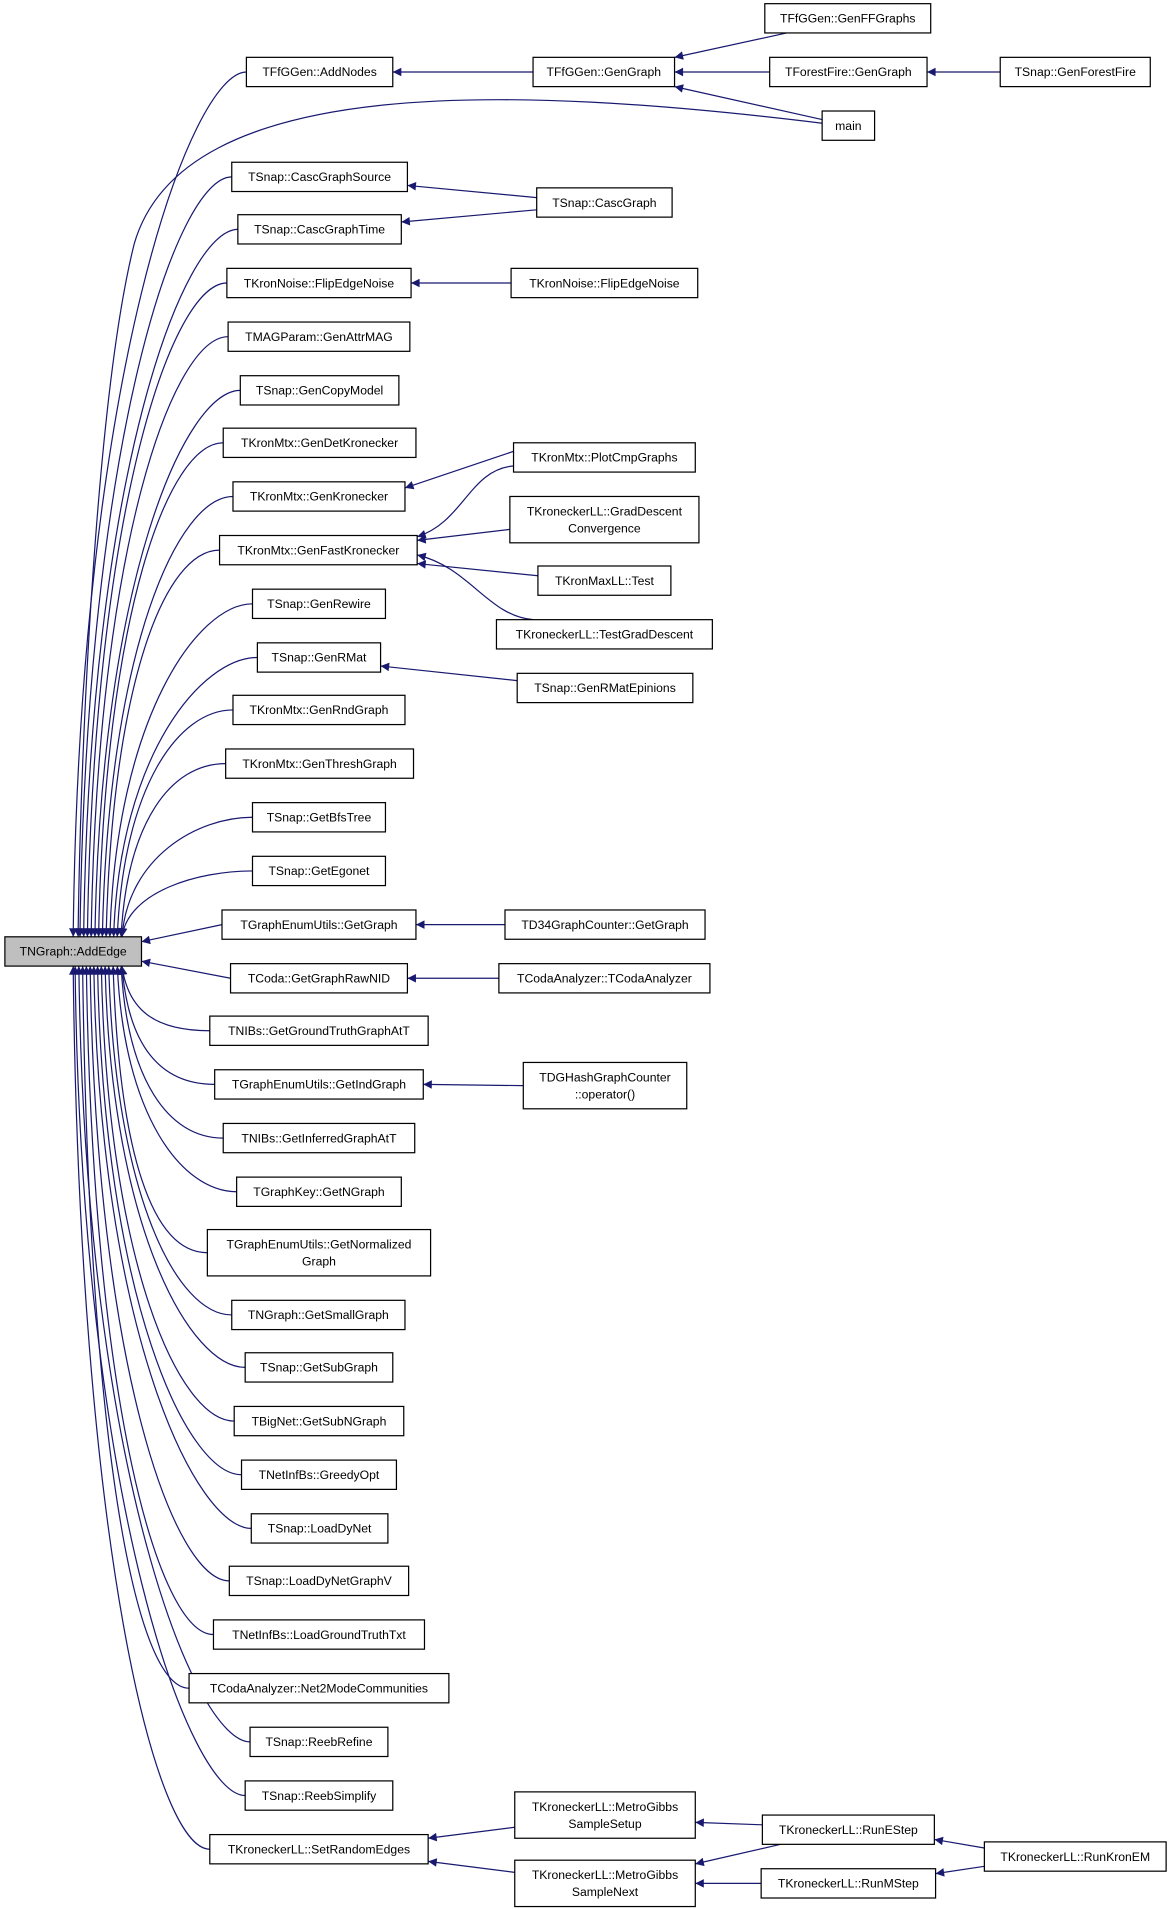 This screenshot has height=1909, width=1171. I want to click on node-runkronem: TKroneckerLL::RunKronEM, so click(1075, 1856).